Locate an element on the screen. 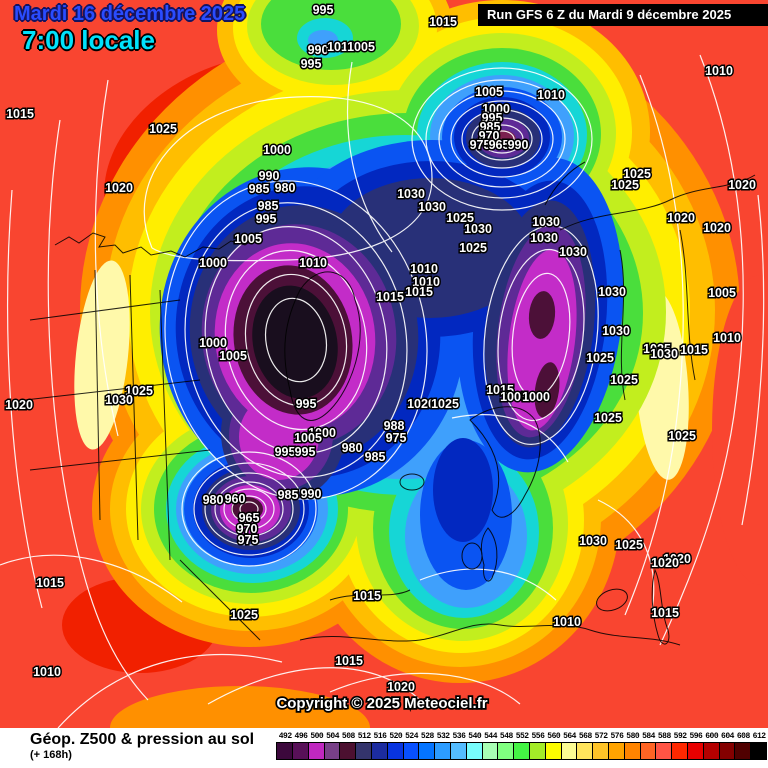 The height and width of the screenshot is (768, 768). legend-cell: 500 is located at coordinates (316, 746).